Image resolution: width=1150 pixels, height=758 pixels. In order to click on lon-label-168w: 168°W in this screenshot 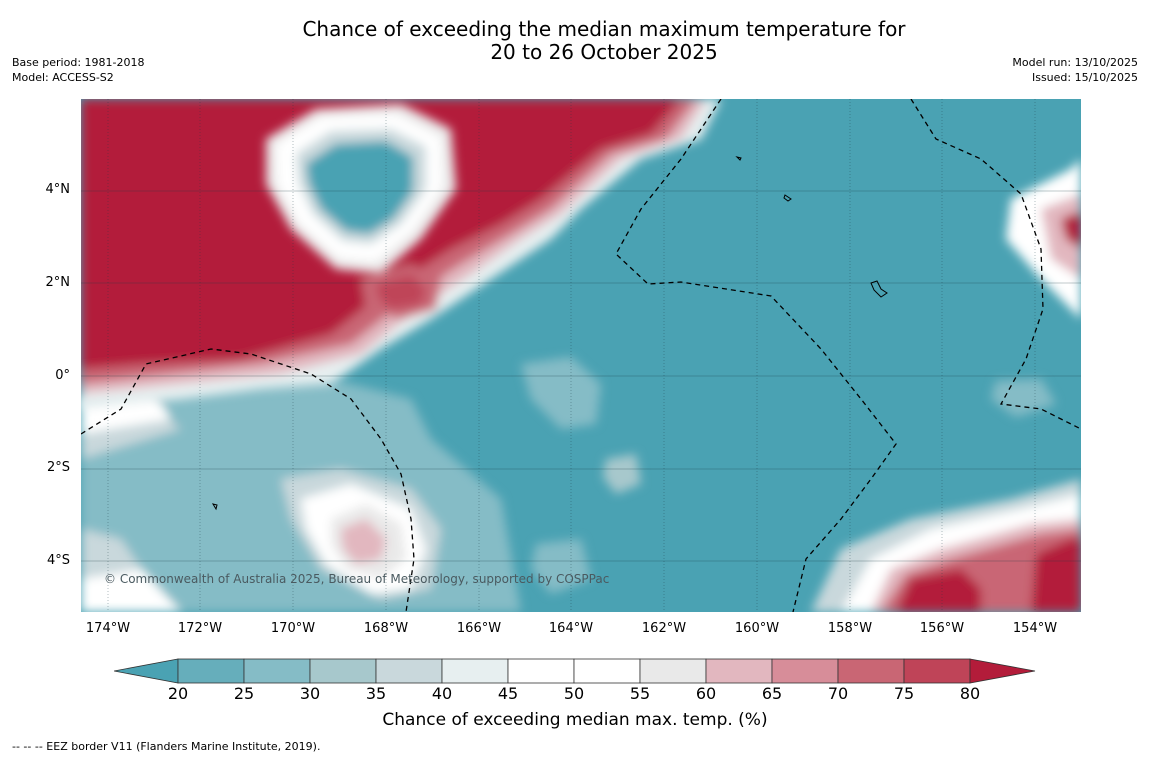, I will do `click(386, 628)`.